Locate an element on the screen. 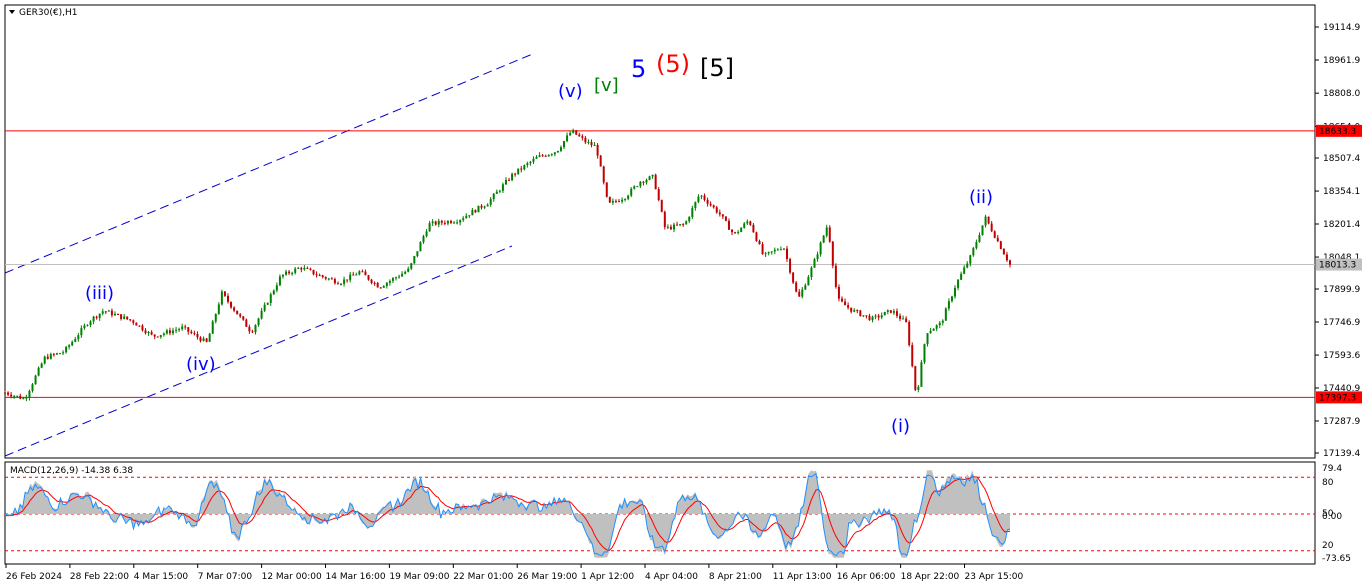 This screenshot has height=588, width=1366. price-level-label: 18013.3 is located at coordinates (1337, 266).